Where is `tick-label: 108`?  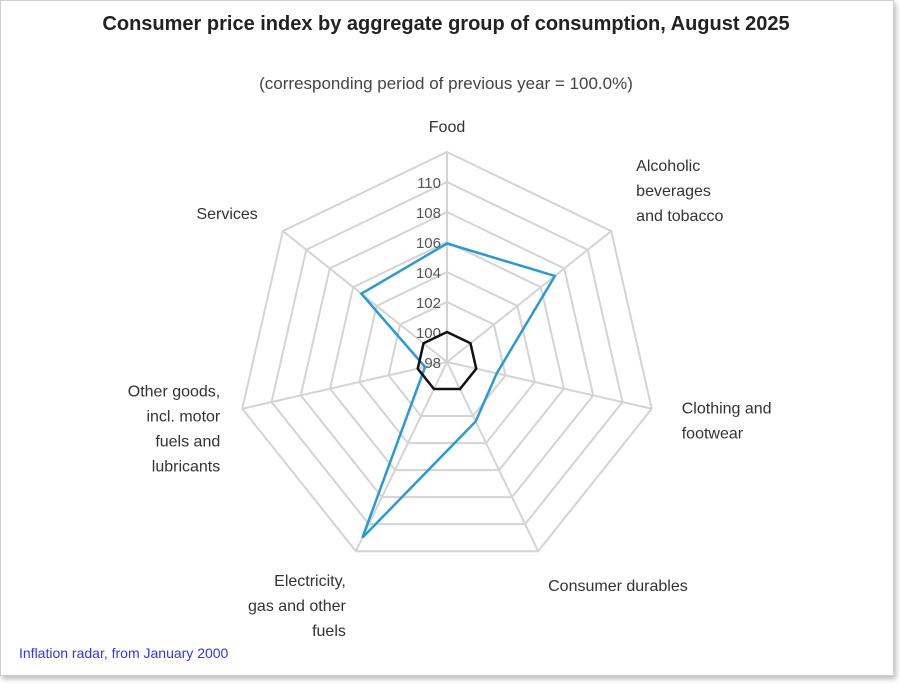 tick-label: 108 is located at coordinates (428, 213).